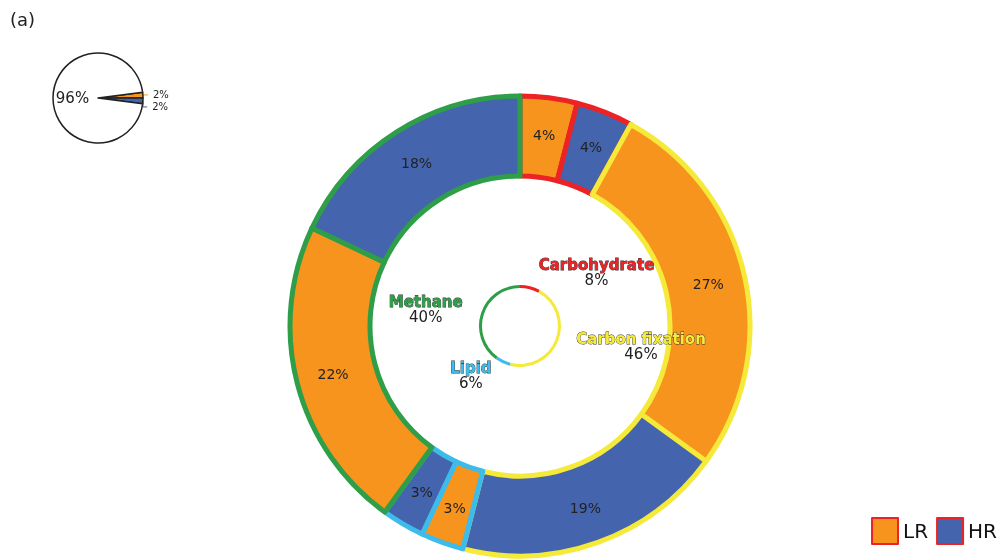 This screenshot has width=1008, height=560. I want to click on data-label: 46%, so click(641, 353).